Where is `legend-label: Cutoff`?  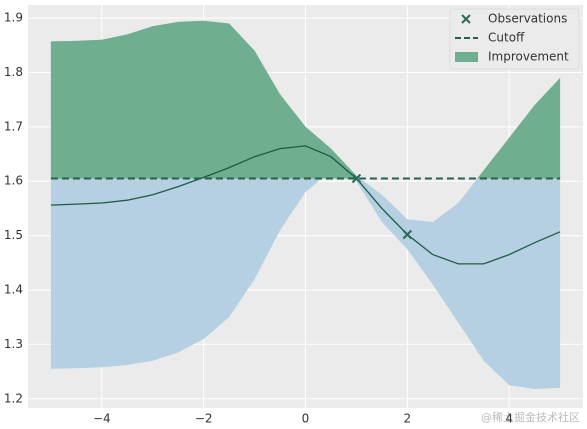
legend-label: Cutoff is located at coordinates (506, 38).